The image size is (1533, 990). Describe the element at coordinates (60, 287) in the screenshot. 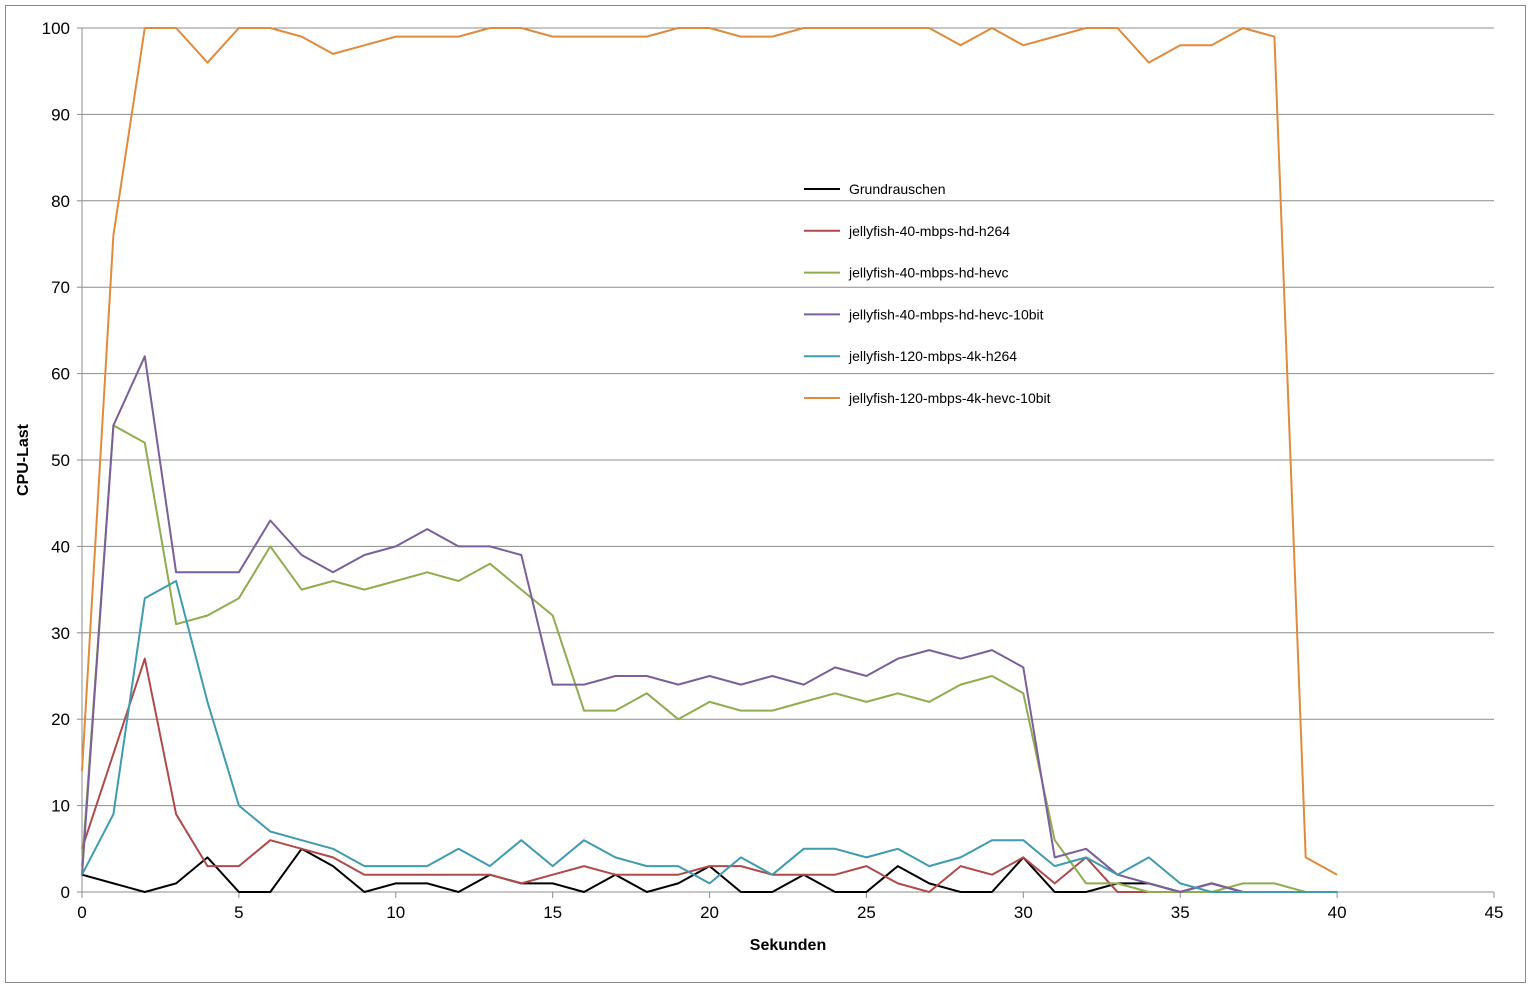

I see `y-tick-label: 70` at that location.